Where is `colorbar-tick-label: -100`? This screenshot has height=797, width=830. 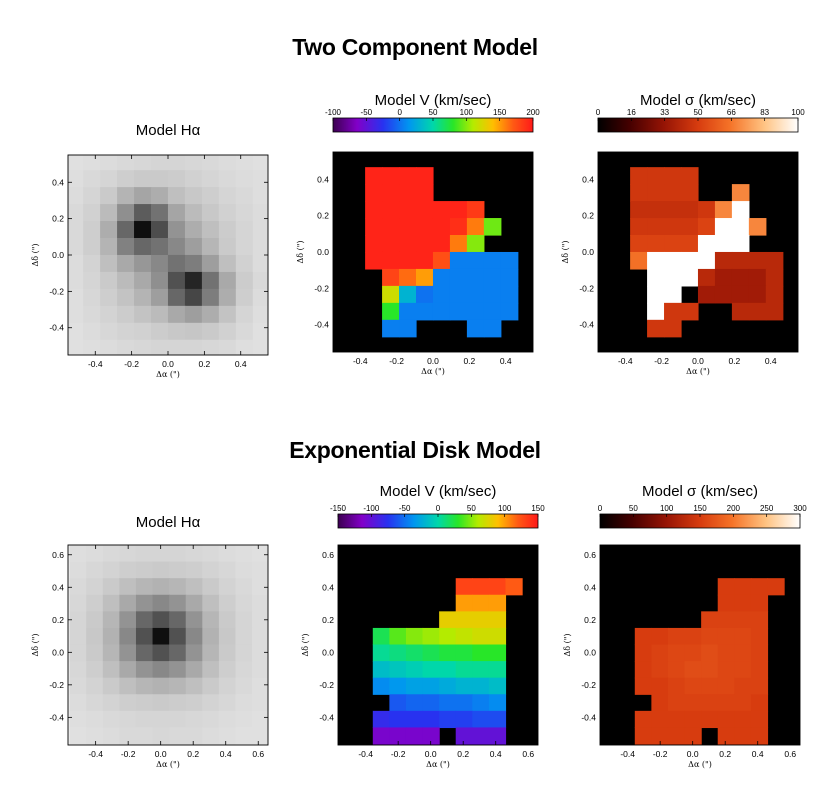
colorbar-tick-label: -100 is located at coordinates (371, 508).